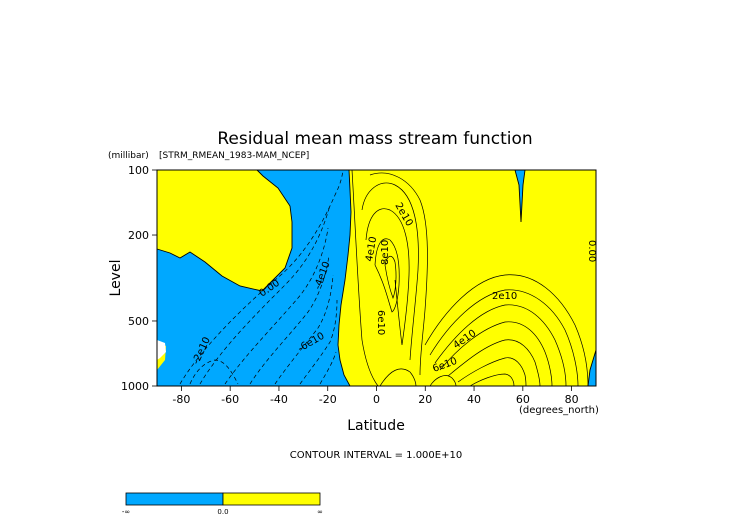 Image resolution: width=752 pixels, height=532 pixels. Describe the element at coordinates (389, 278) in the screenshot. I see `positive-contours-tropical` at that location.